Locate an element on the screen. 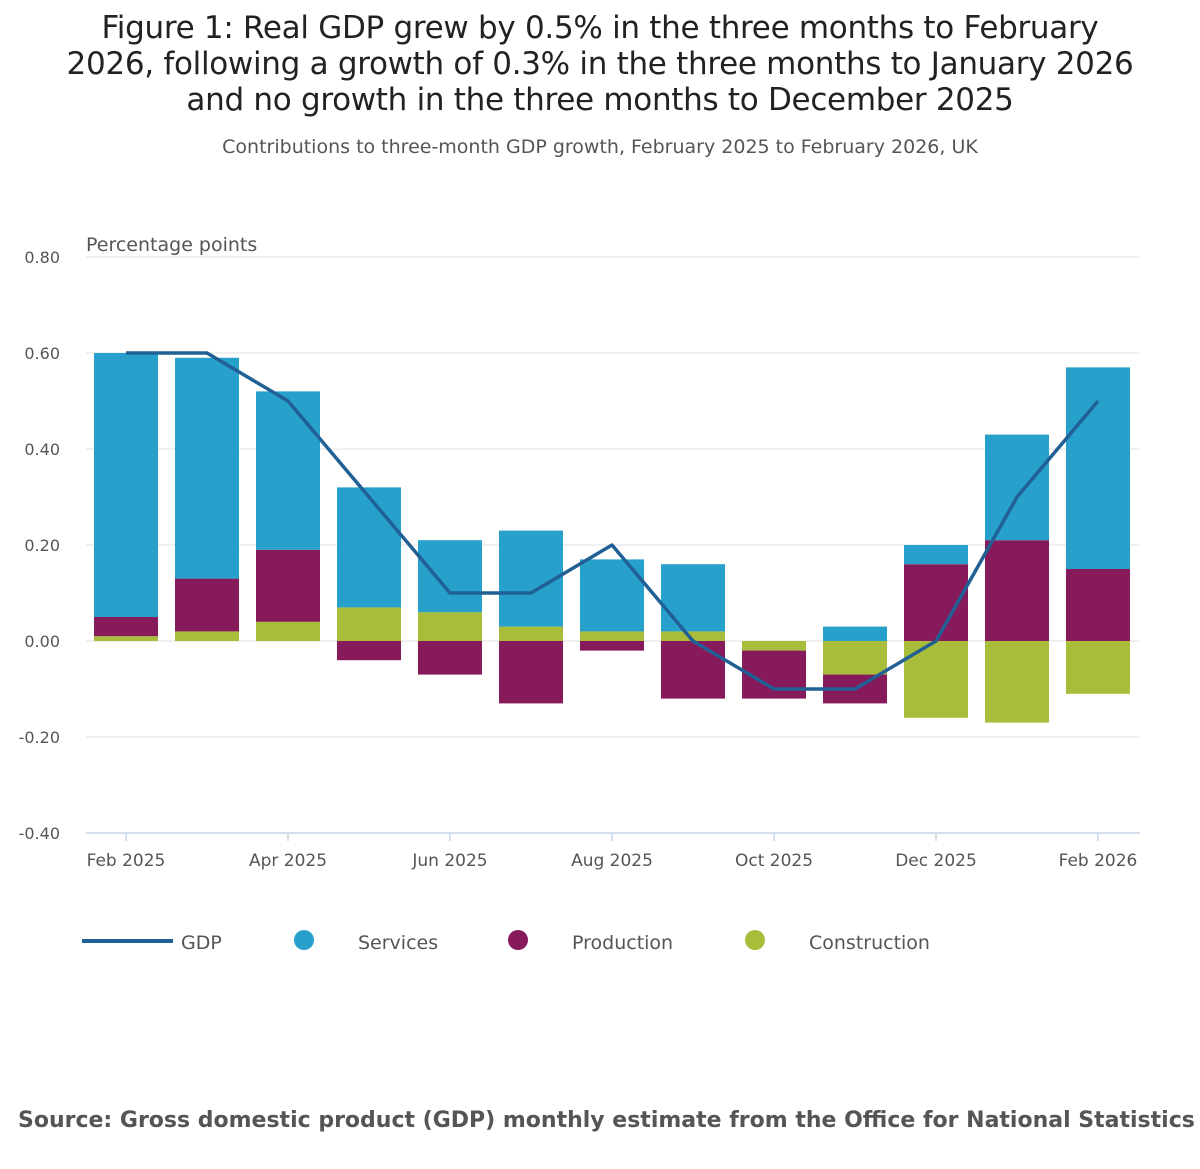  x-tick-label: Feb 2026 is located at coordinates (1098, 861).